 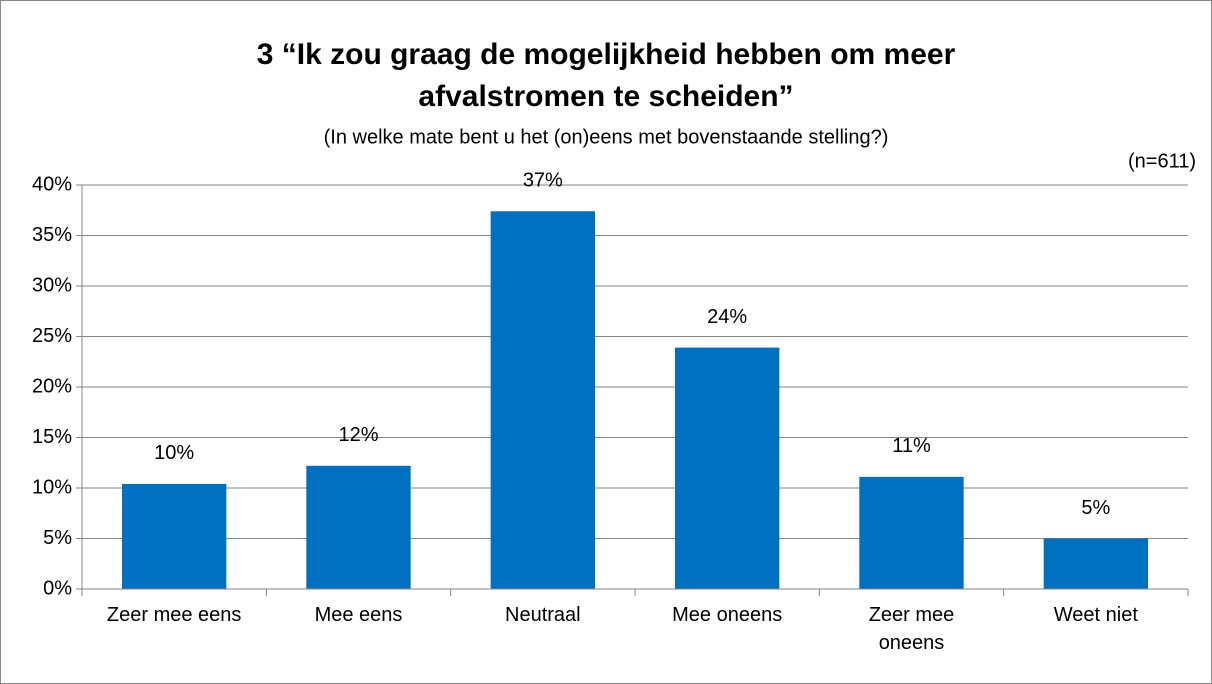 I want to click on x-tick-label: Mee eens, so click(x=358, y=615).